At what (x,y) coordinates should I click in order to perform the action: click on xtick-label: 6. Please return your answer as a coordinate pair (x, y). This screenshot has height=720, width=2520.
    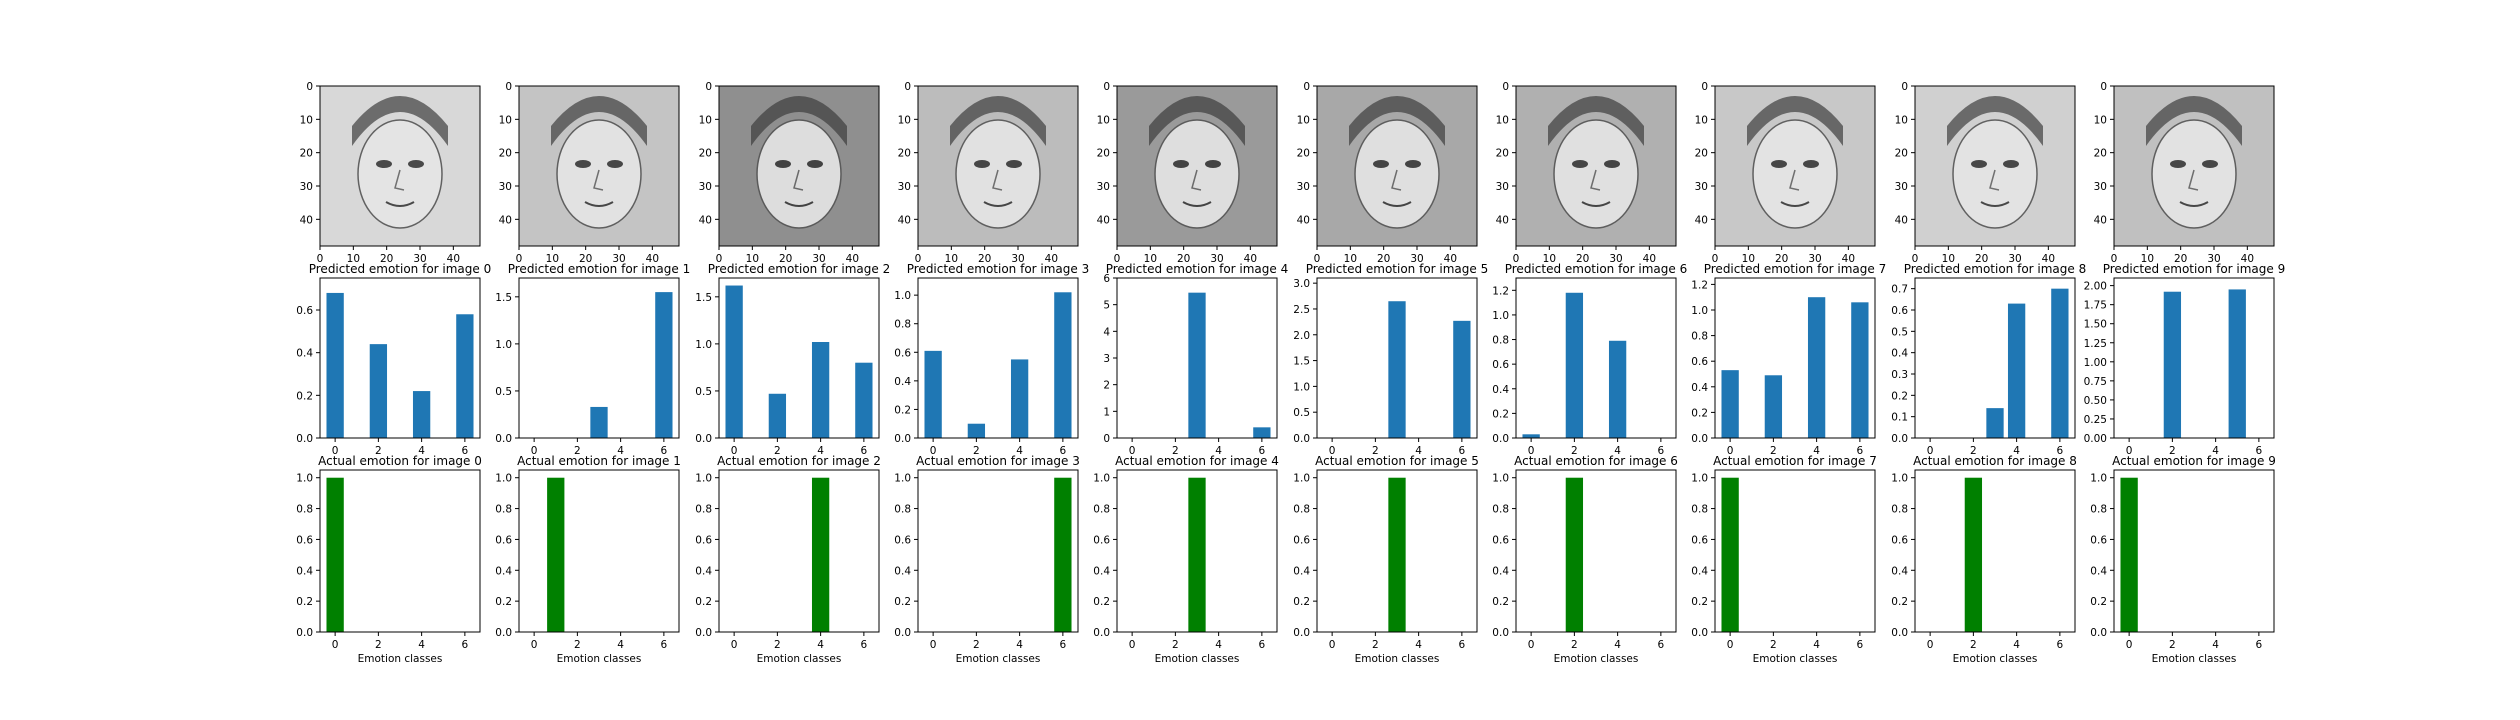
    Looking at the image, I should click on (2259, 451).